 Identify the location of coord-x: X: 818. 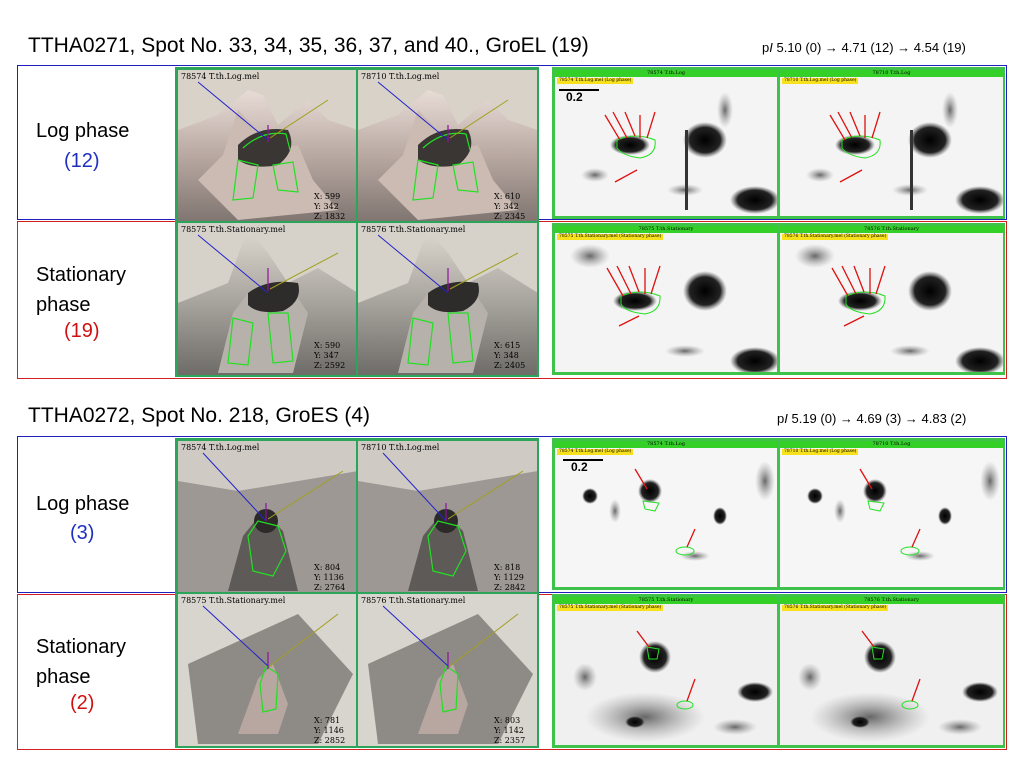
(507, 567).